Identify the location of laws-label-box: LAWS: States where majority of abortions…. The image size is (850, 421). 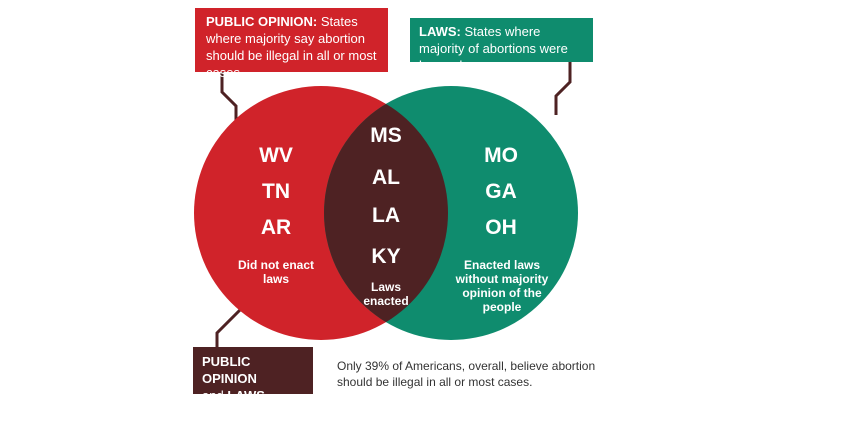
(501, 45).